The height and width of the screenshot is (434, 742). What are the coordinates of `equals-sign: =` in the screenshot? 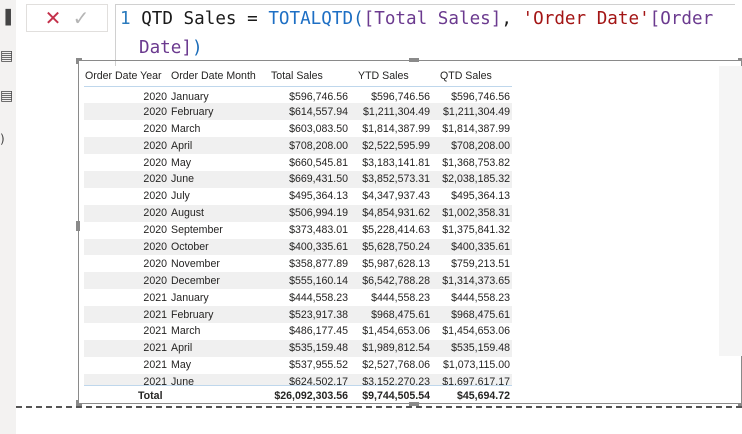 It's located at (252, 19).